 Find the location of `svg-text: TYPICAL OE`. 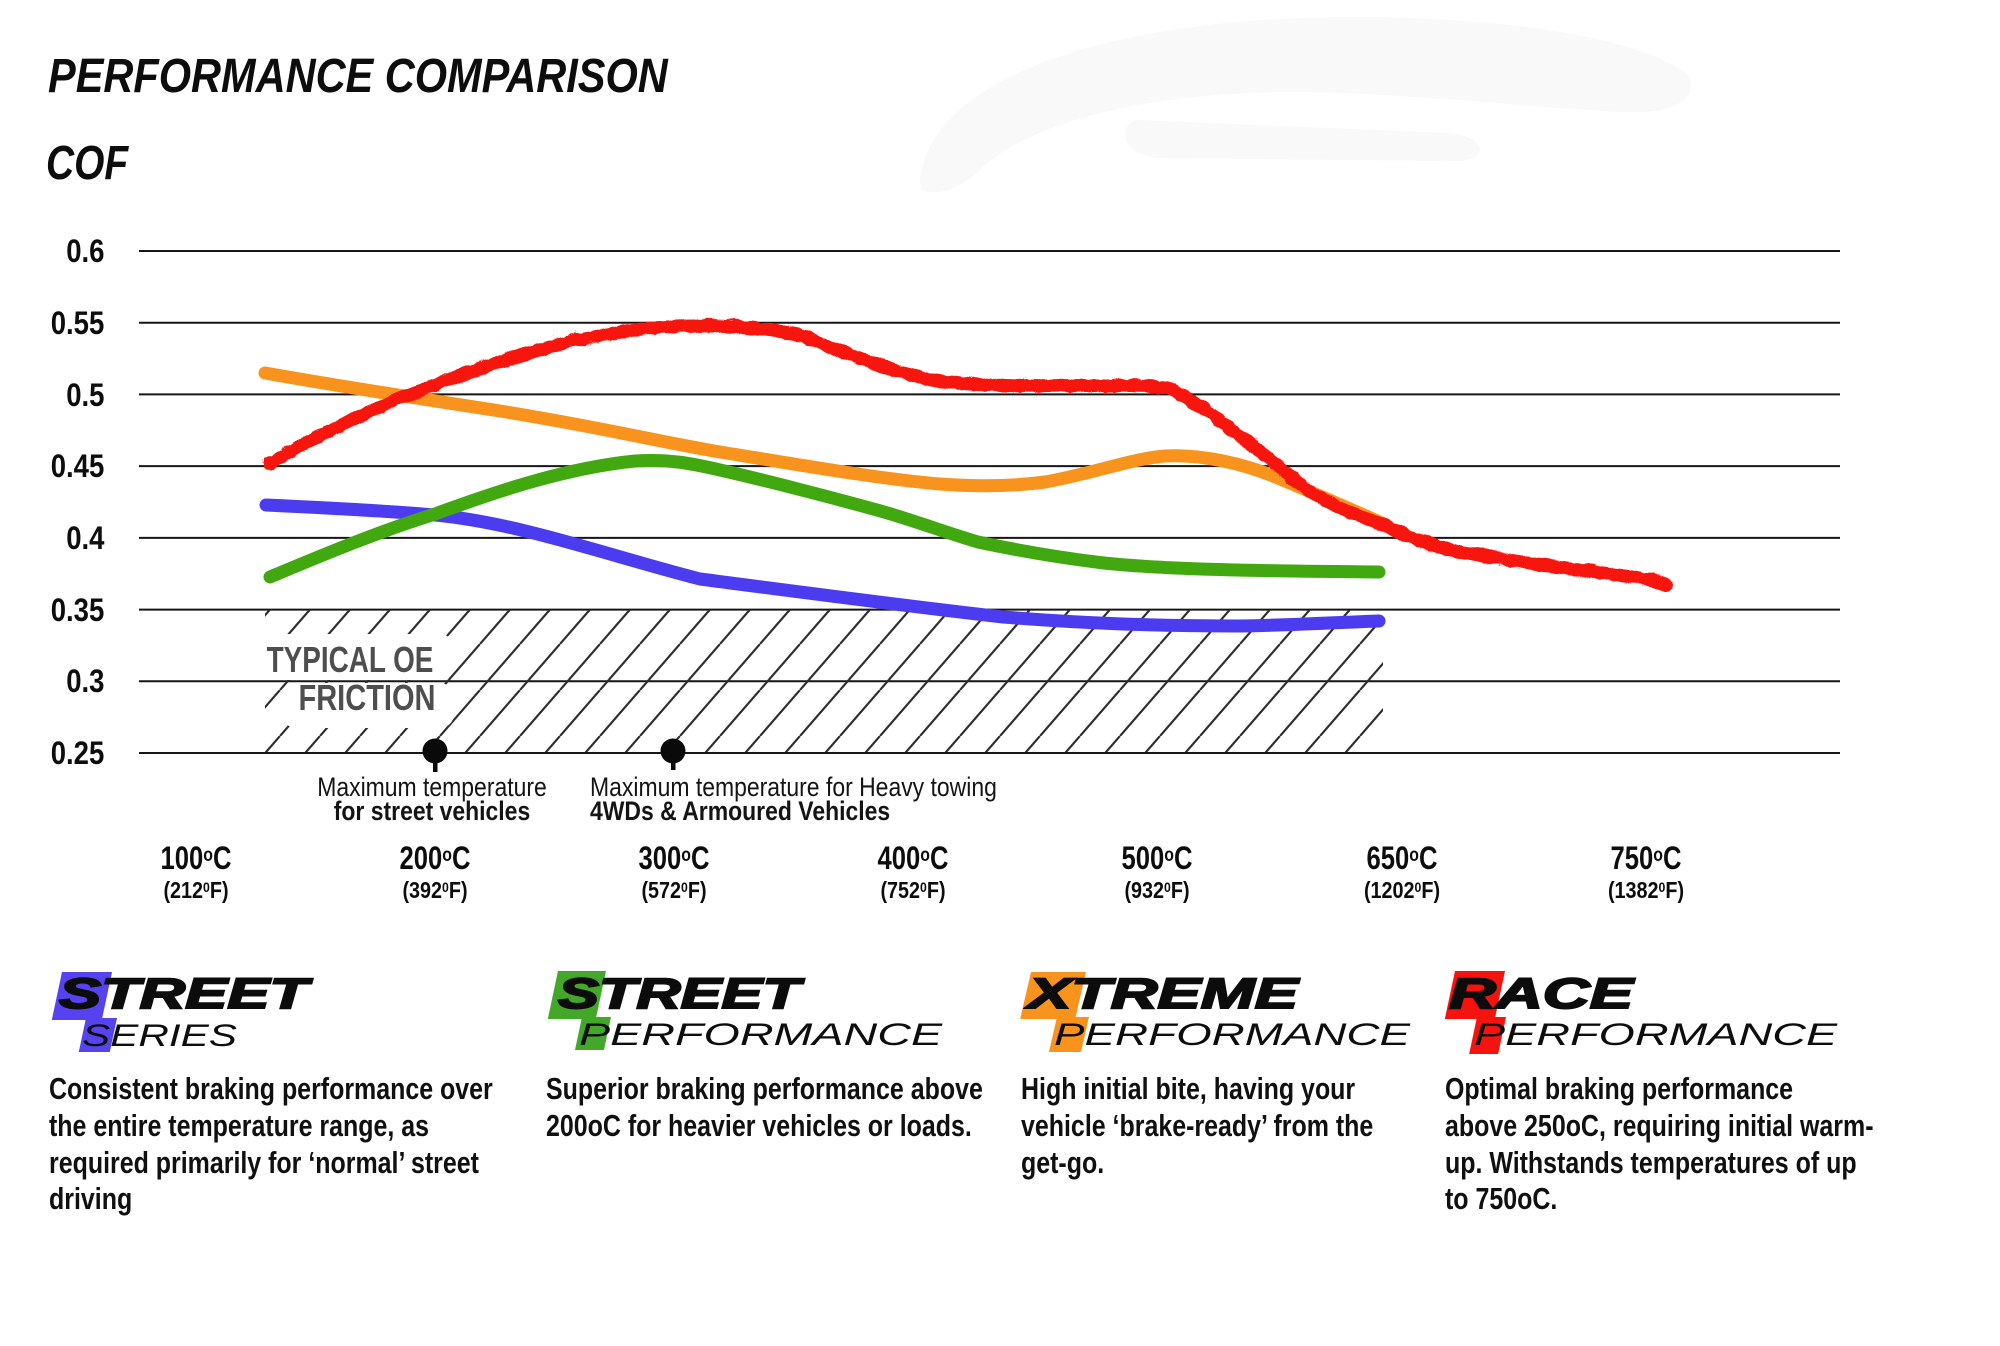

svg-text: TYPICAL OE is located at coordinates (350, 660).